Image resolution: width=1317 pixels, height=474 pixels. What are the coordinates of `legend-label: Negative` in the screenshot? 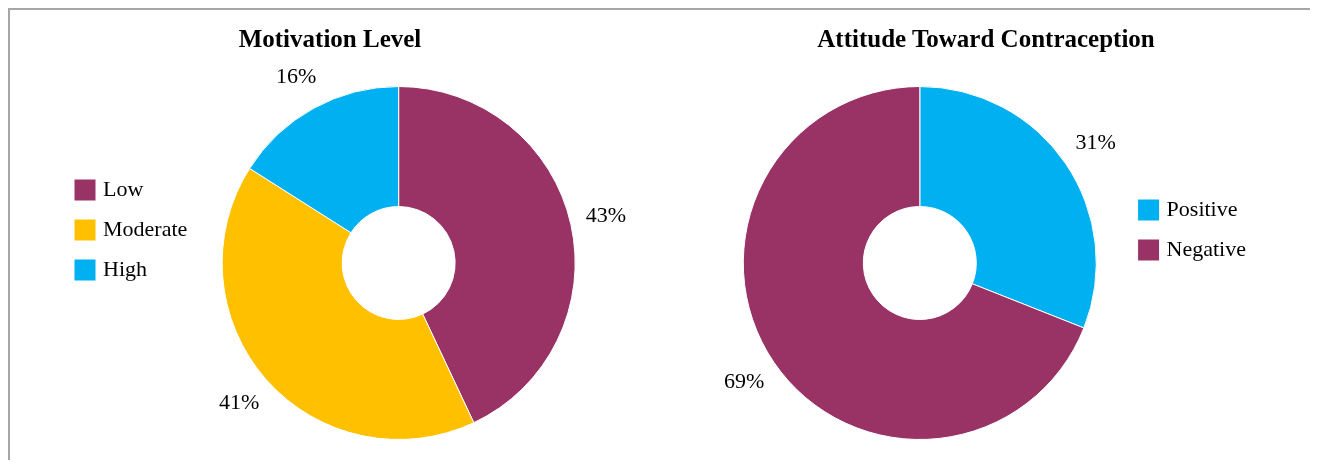 It's located at (1206, 248).